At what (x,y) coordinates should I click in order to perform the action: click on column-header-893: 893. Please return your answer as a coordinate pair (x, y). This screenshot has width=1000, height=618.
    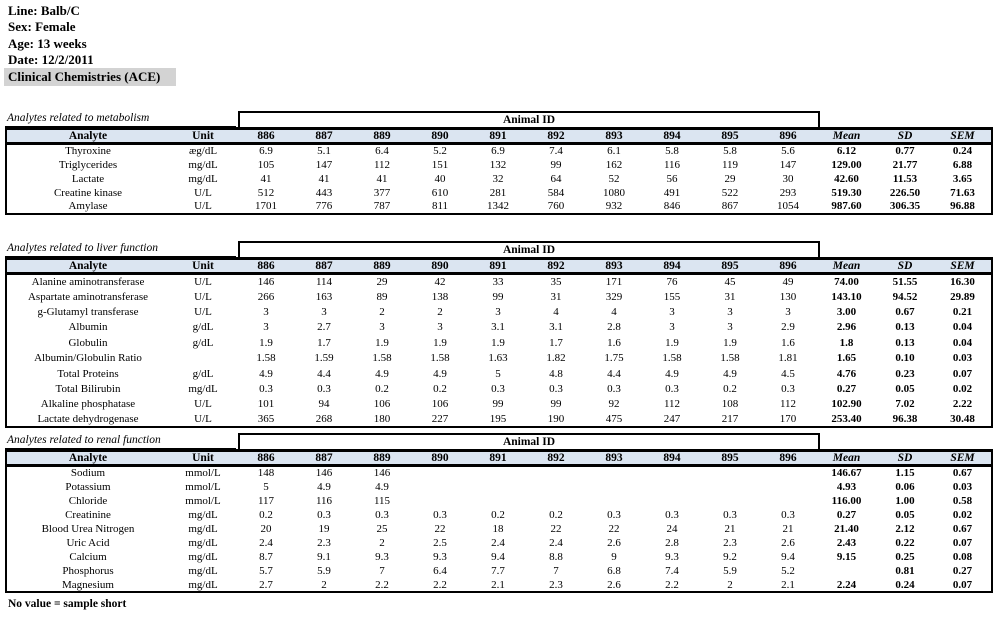
    Looking at the image, I should click on (614, 266).